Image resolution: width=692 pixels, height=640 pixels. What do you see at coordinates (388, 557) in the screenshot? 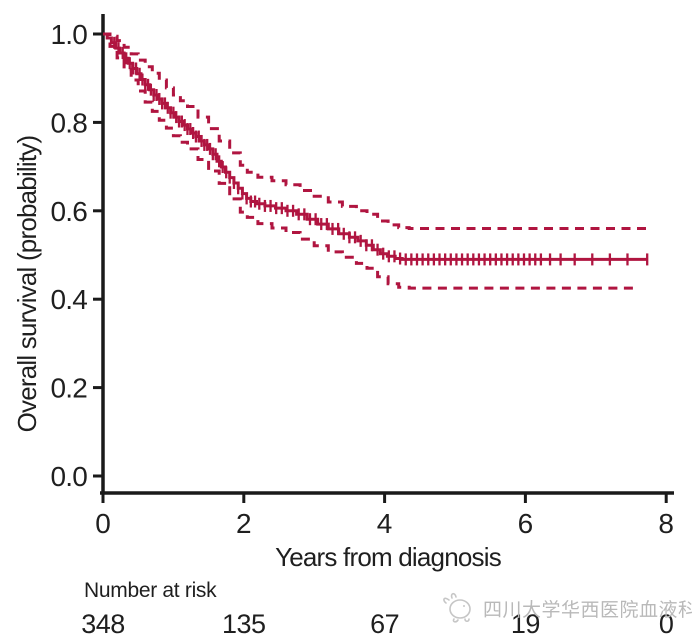
I see `x-axis-title: Years from diagnosis` at bounding box center [388, 557].